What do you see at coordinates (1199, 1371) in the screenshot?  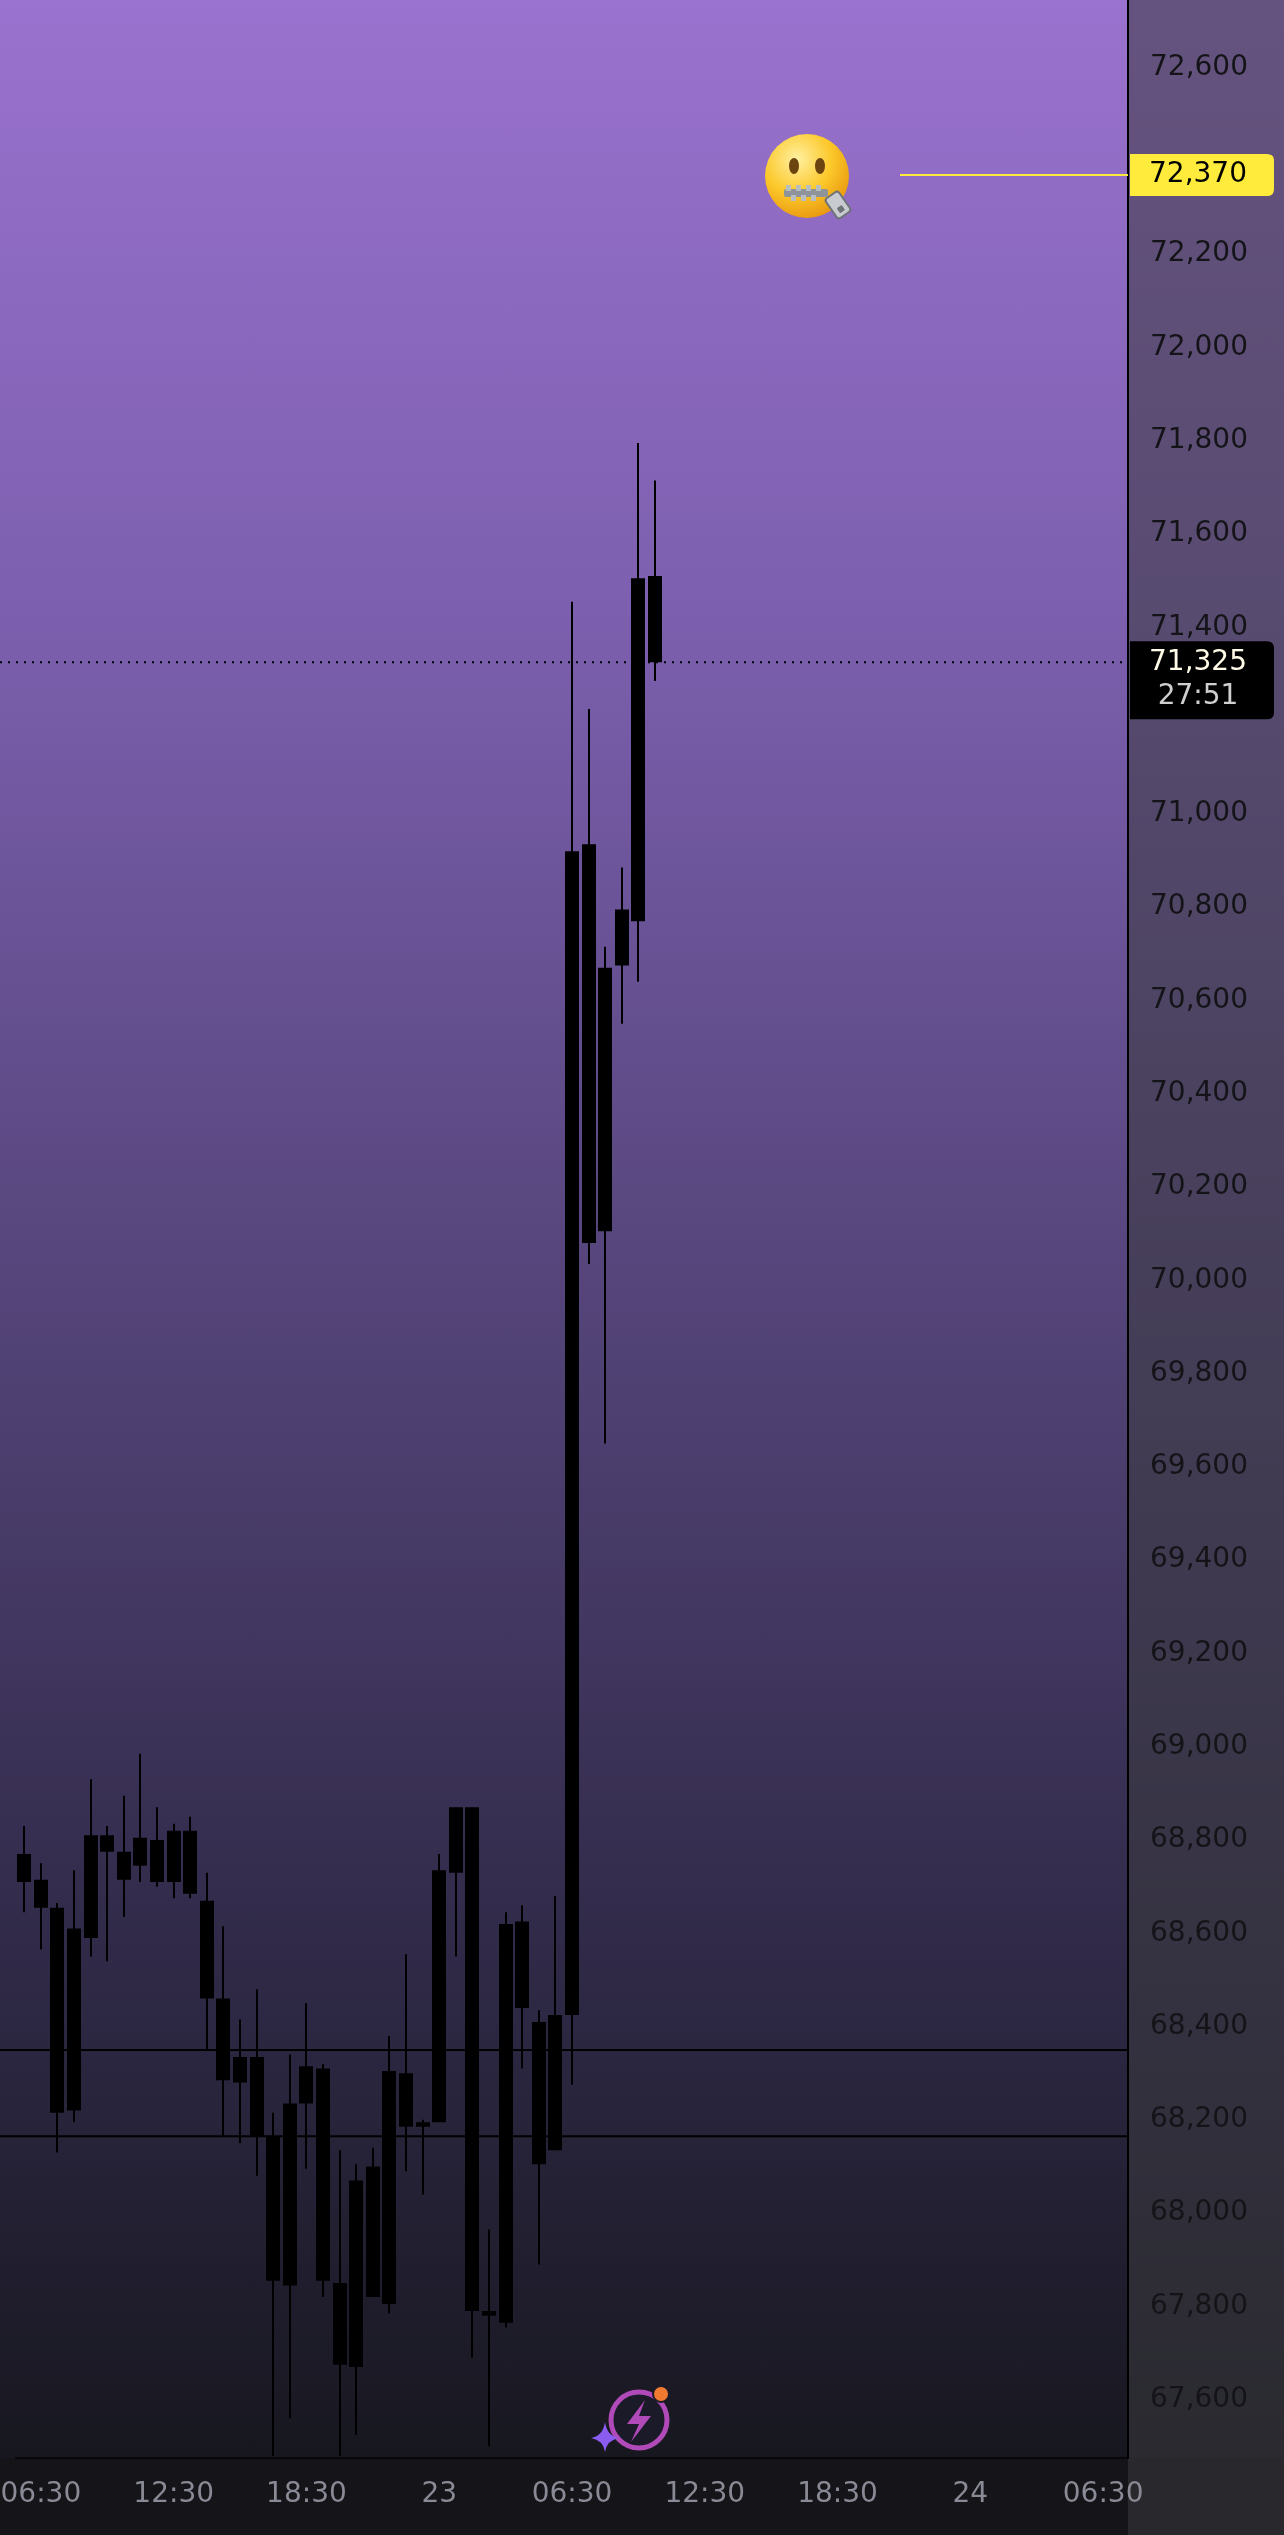 I see `y-tick-label: 69,800` at bounding box center [1199, 1371].